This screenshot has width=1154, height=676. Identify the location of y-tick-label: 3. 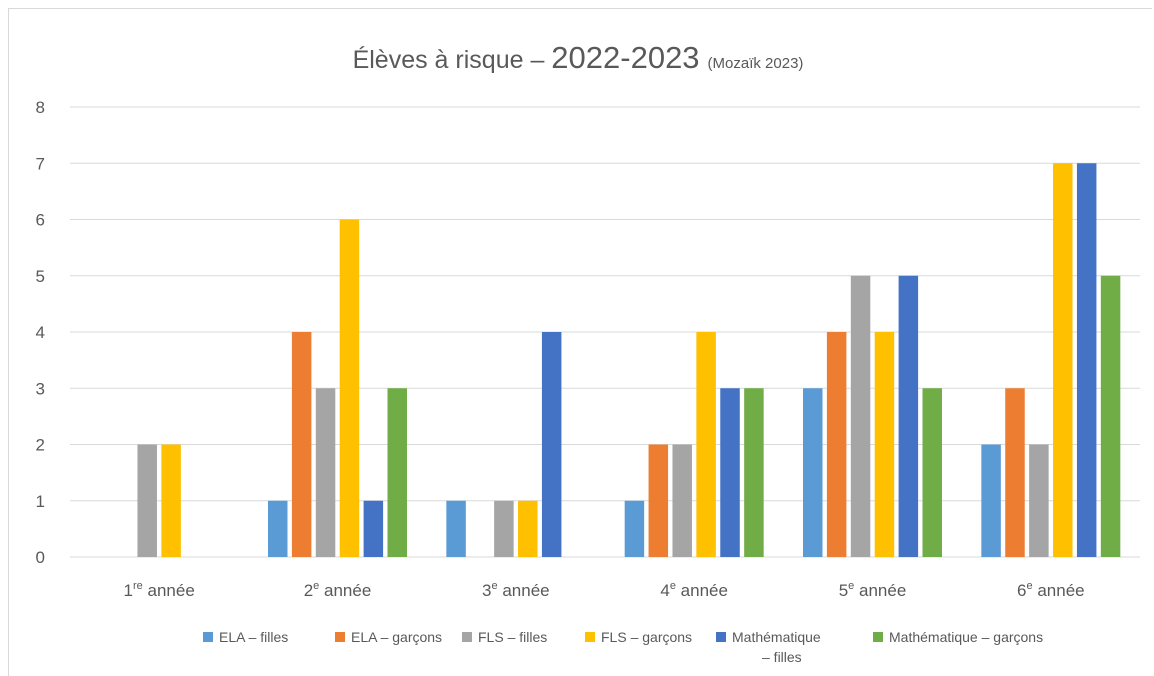
(40, 388).